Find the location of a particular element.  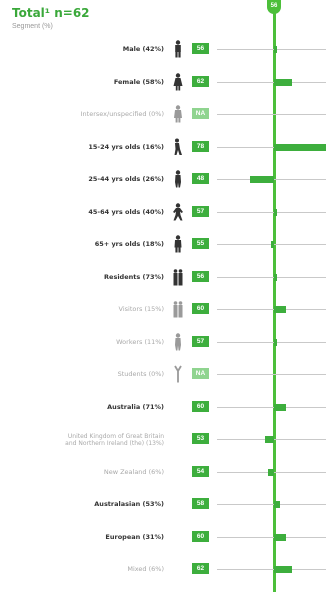

category-label: 65+ yrs olds (18%) is located at coordinates (129, 244).